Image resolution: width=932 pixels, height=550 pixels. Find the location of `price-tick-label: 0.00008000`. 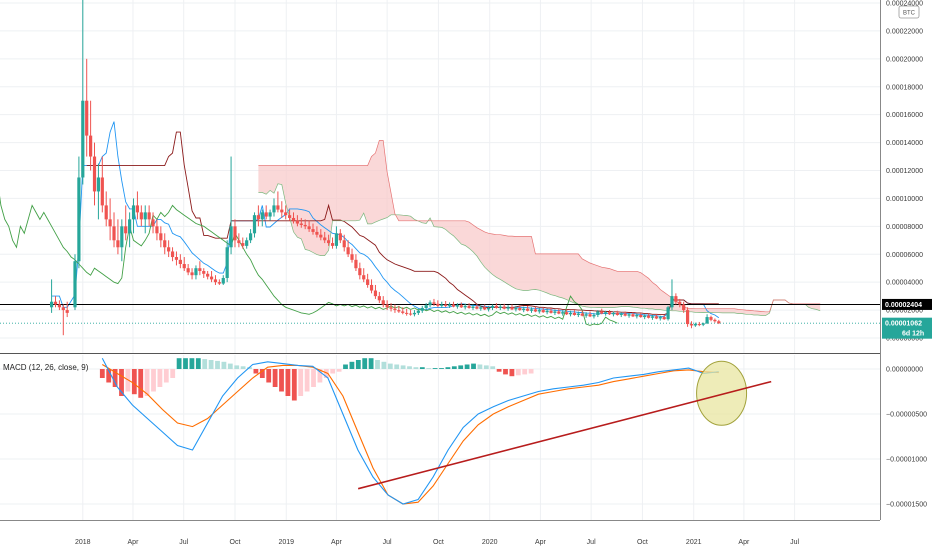

price-tick-label: 0.00008000 is located at coordinates (904, 227).